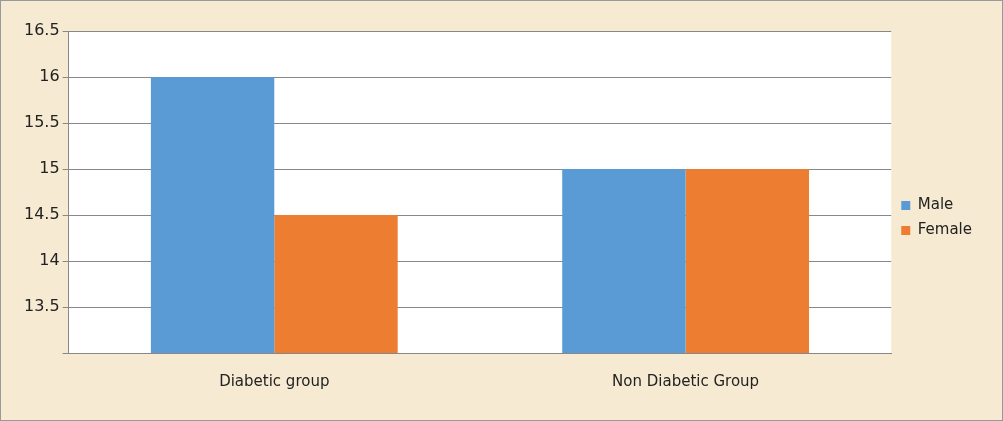  I want to click on y-tick-label: 15.5, so click(42, 122).